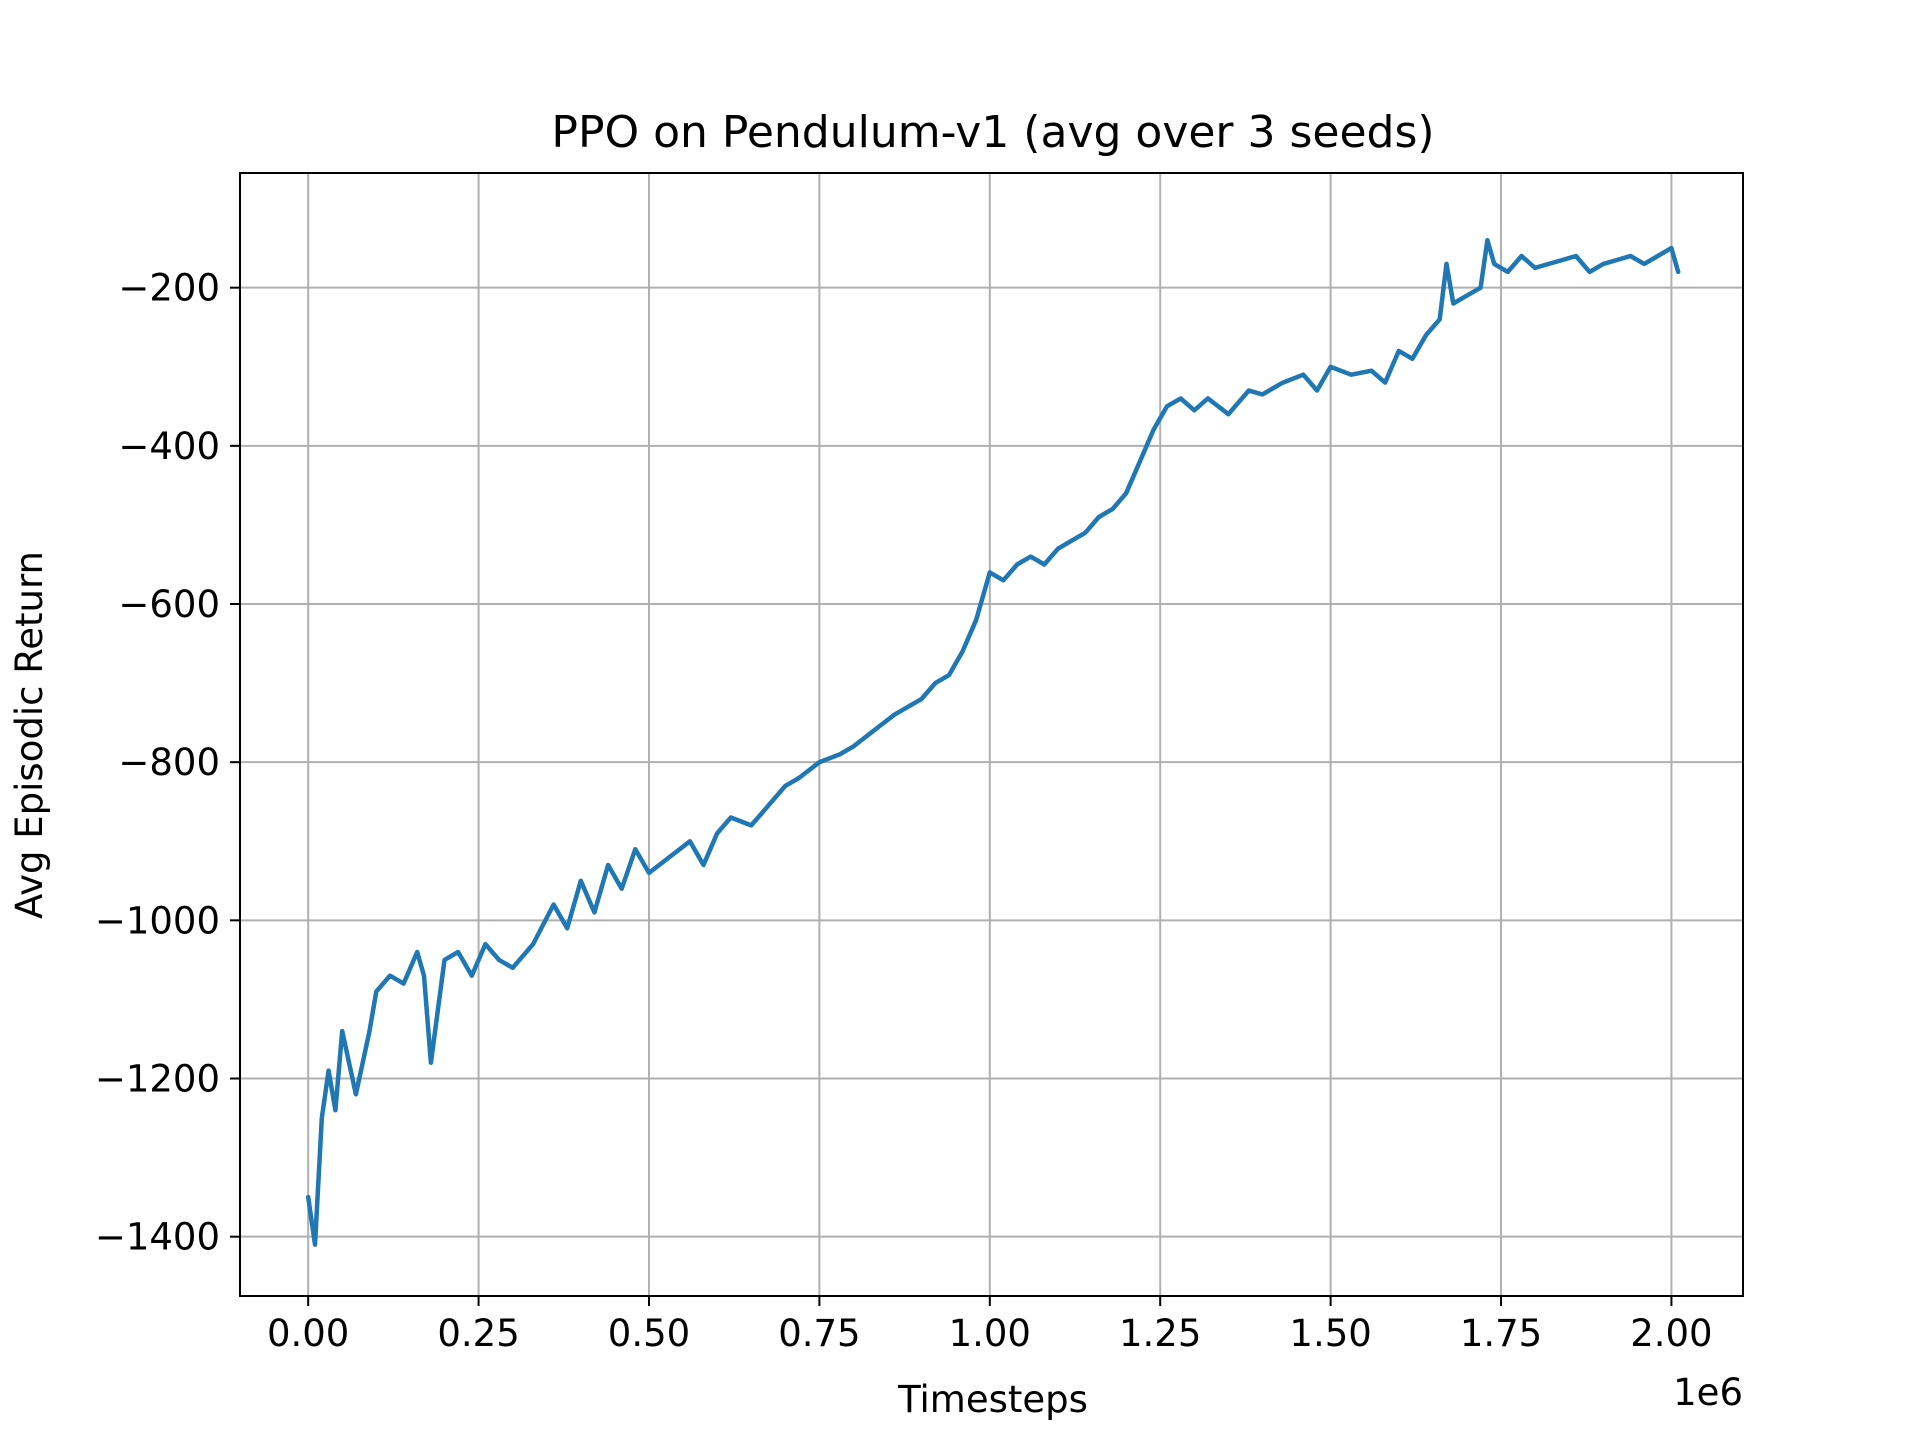  What do you see at coordinates (308, 1333) in the screenshot?
I see `x-tick-label: 0.00` at bounding box center [308, 1333].